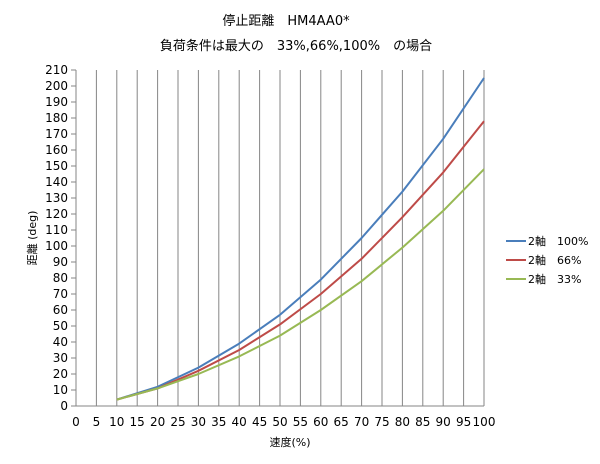  Describe the element at coordinates (177, 422) in the screenshot. I see `x-tick-label: 25` at that location.